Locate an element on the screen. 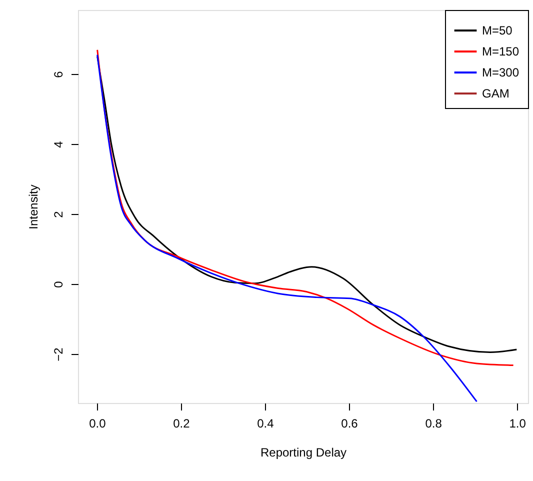 Image resolution: width=533 pixels, height=481 pixels. x-tick-label: 0.2 is located at coordinates (181, 423).